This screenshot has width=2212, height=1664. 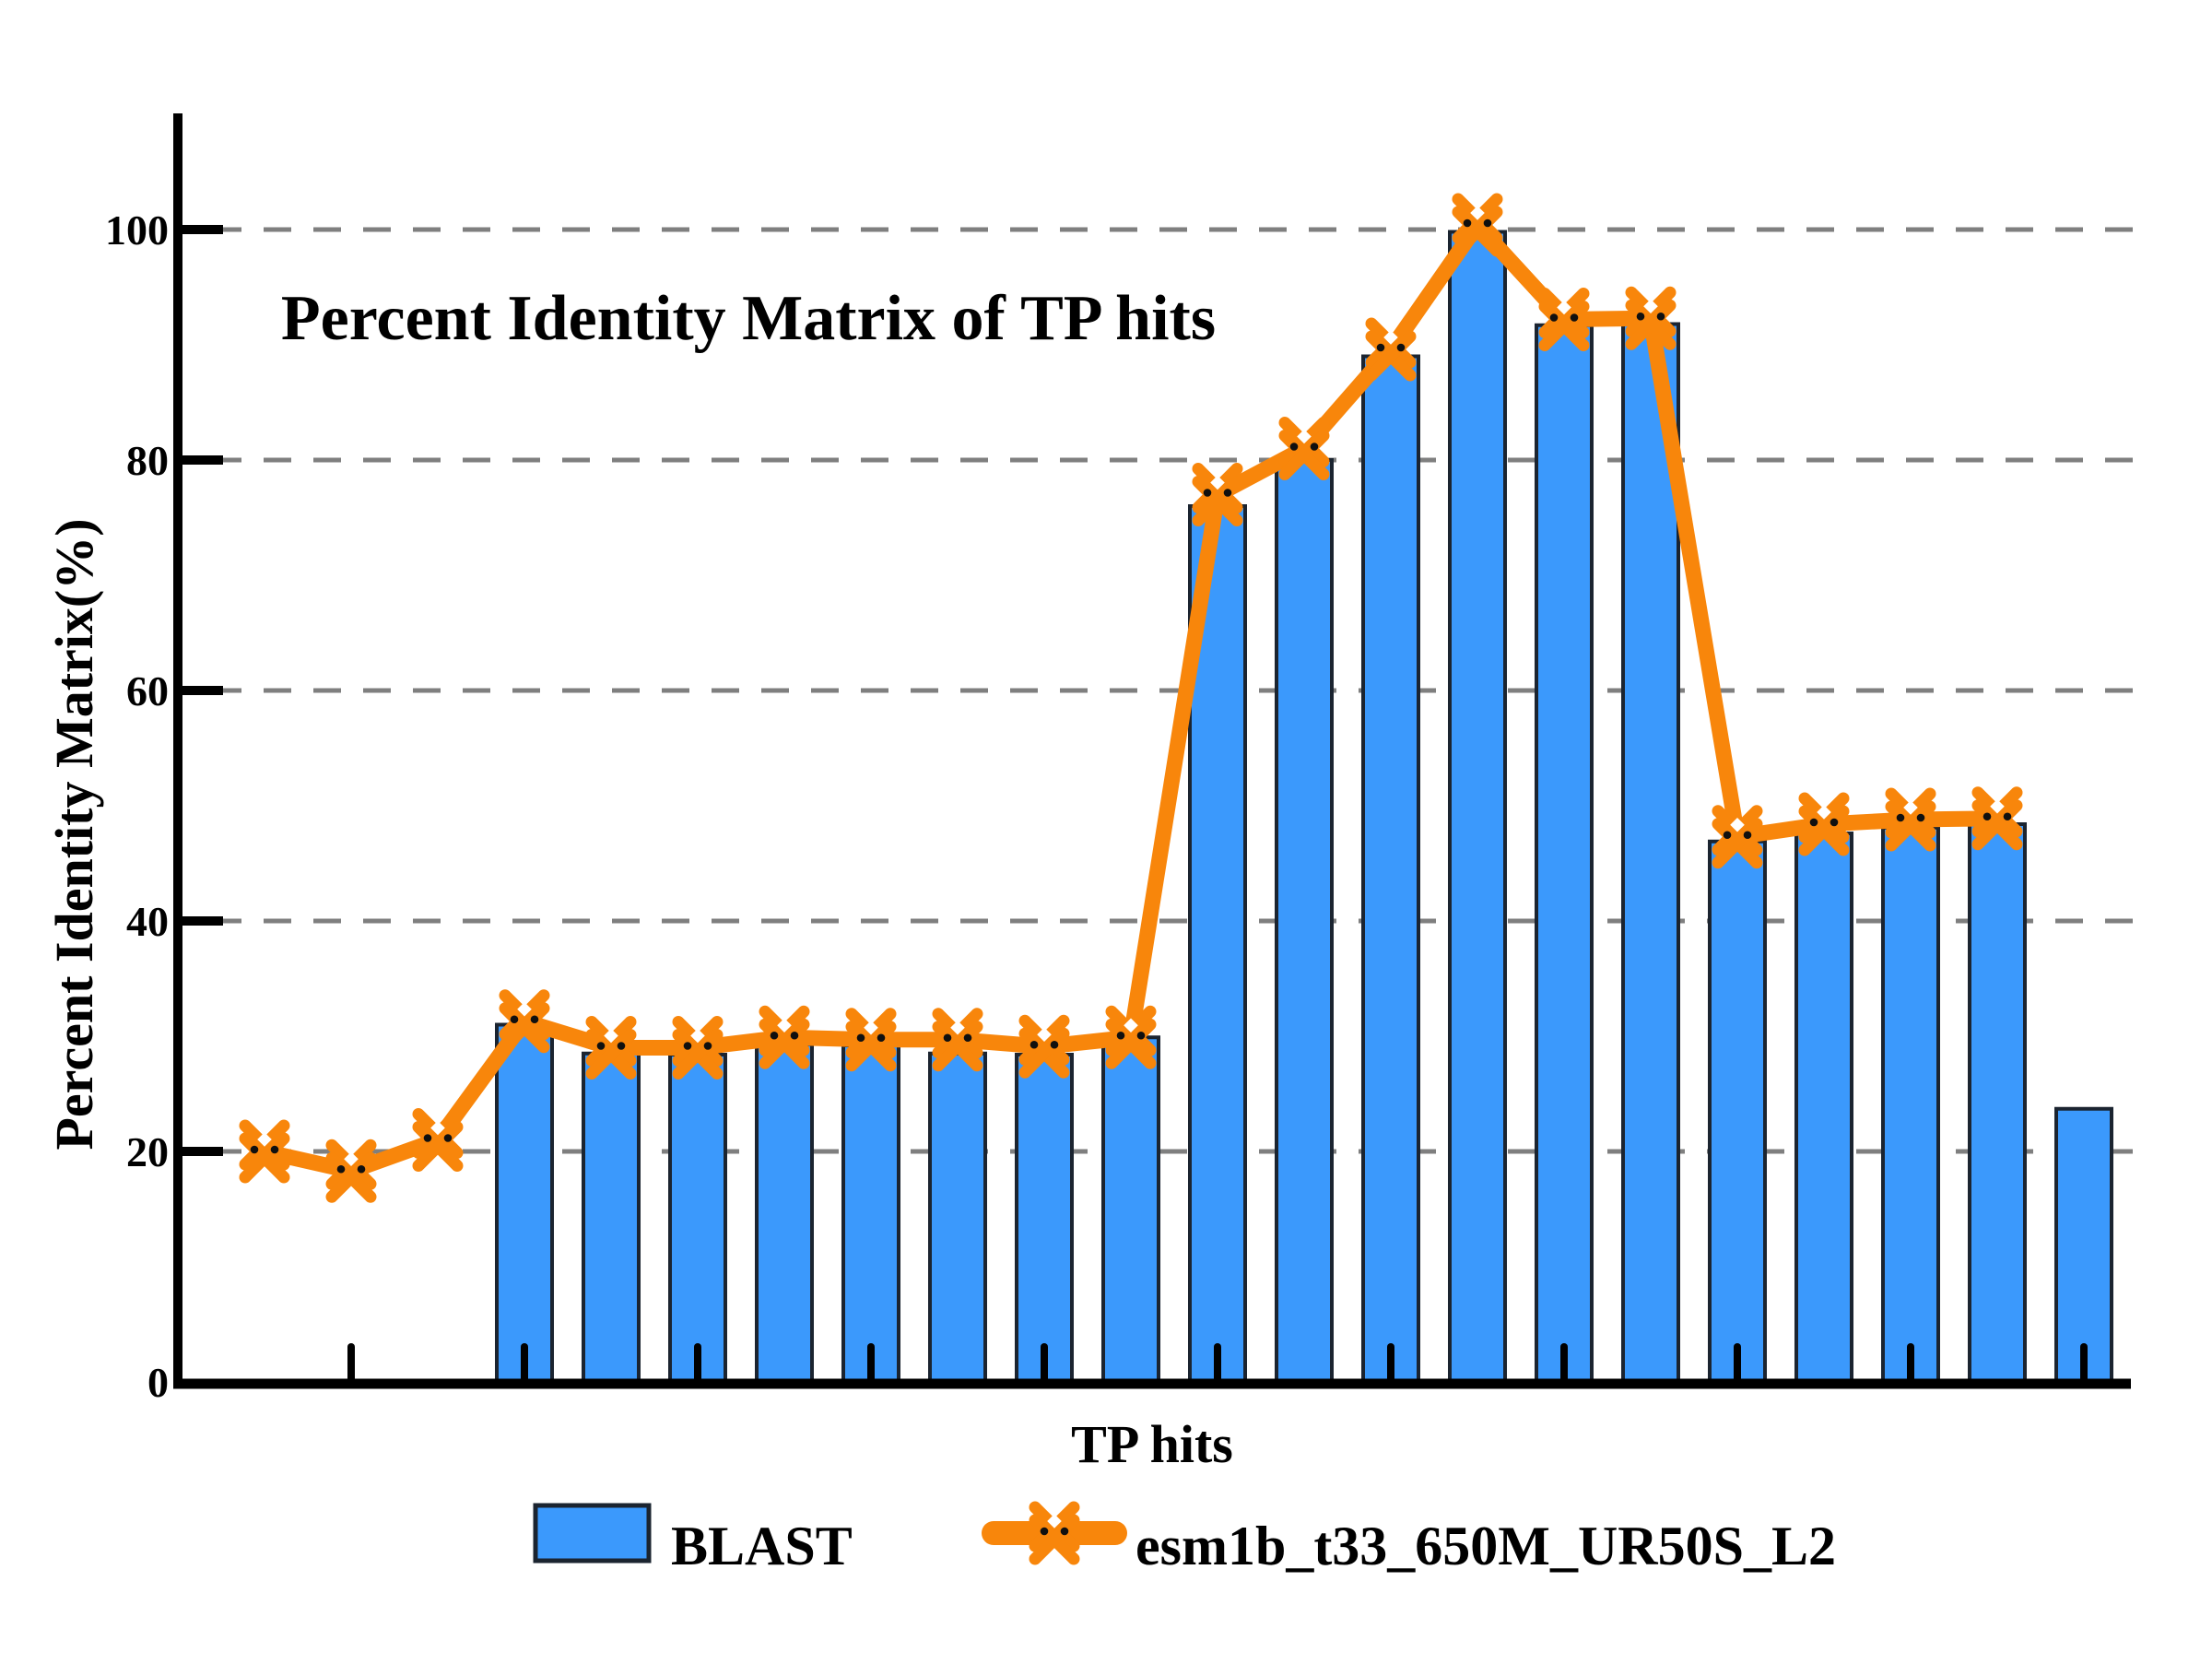 I want to click on y-tick-label: 60, so click(x=147, y=690).